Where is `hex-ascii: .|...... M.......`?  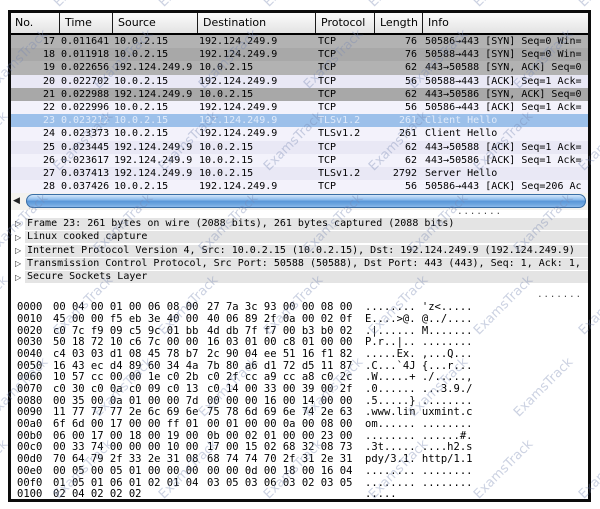
hex-ascii: .|...... M....... is located at coordinates (419, 330).